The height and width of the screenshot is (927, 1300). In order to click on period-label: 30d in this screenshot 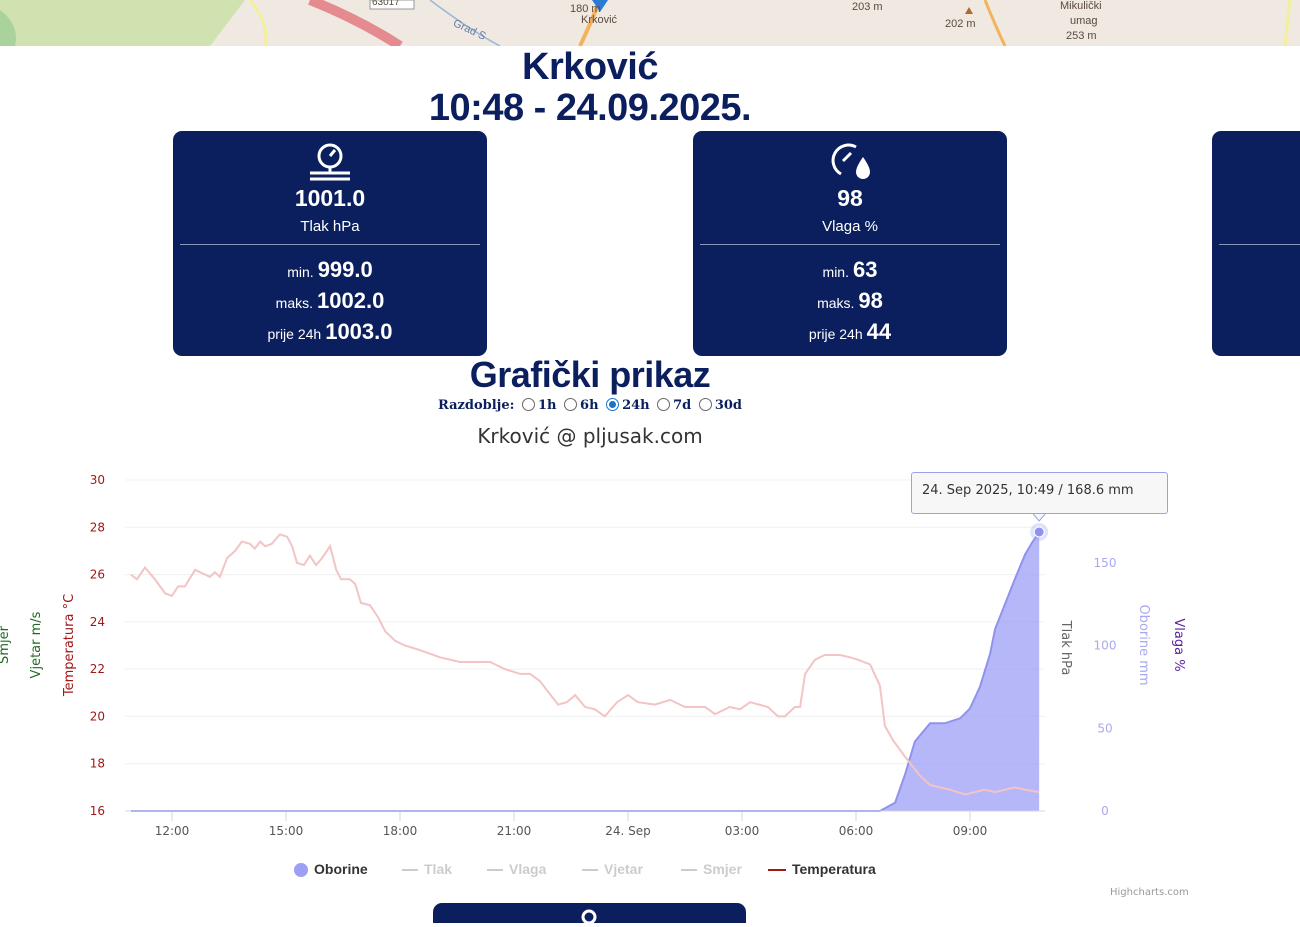, I will do `click(728, 405)`.